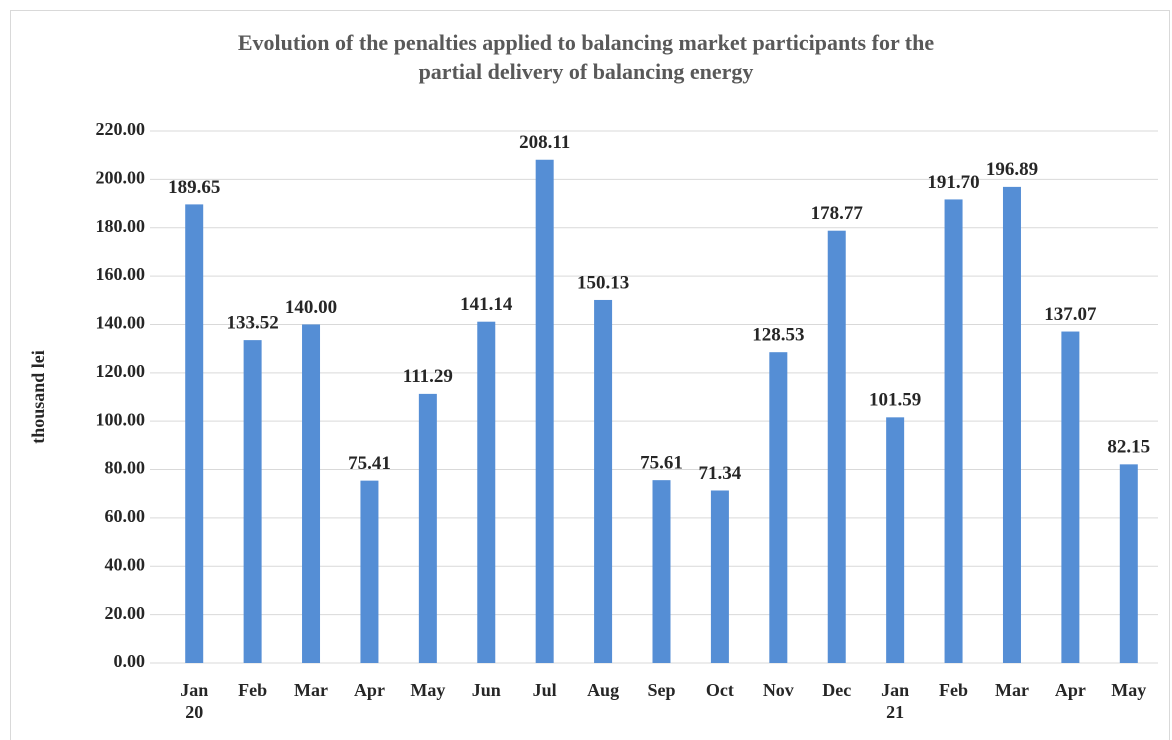 Image resolution: width=1172 pixels, height=740 pixels. I want to click on value-label: 208.11, so click(544, 142).